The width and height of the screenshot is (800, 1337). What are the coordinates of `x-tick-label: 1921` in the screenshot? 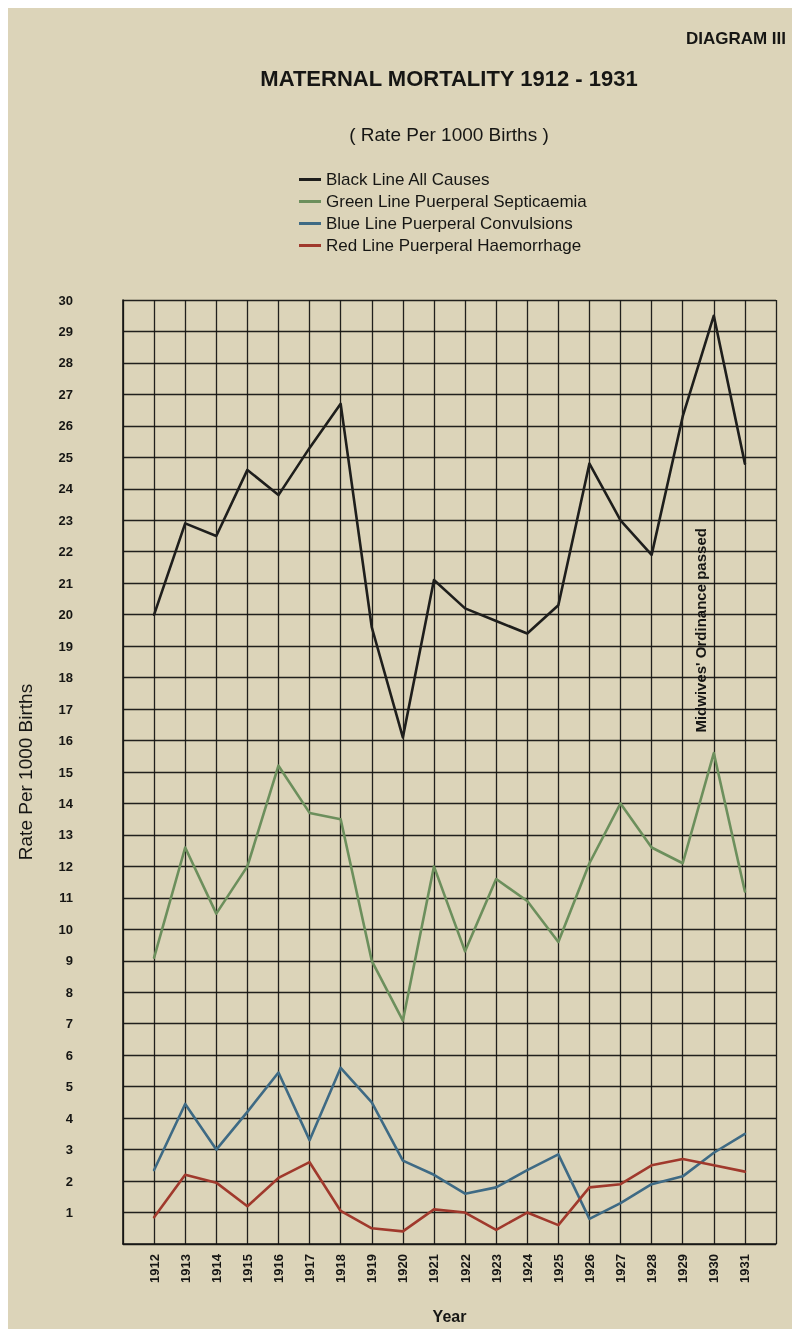 It's located at (434, 1268).